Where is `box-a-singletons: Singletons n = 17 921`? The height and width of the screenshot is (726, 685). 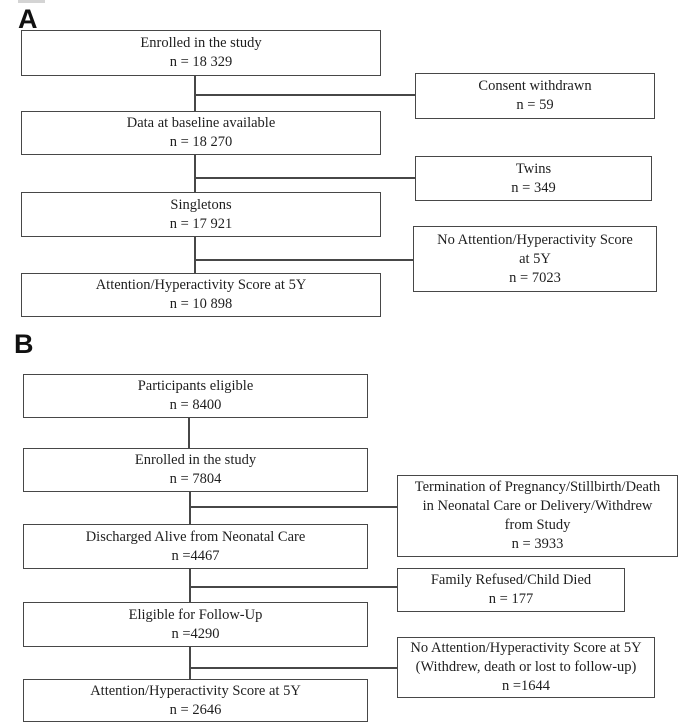
box-a-singletons: Singletons n = 17 921 is located at coordinates (201, 214).